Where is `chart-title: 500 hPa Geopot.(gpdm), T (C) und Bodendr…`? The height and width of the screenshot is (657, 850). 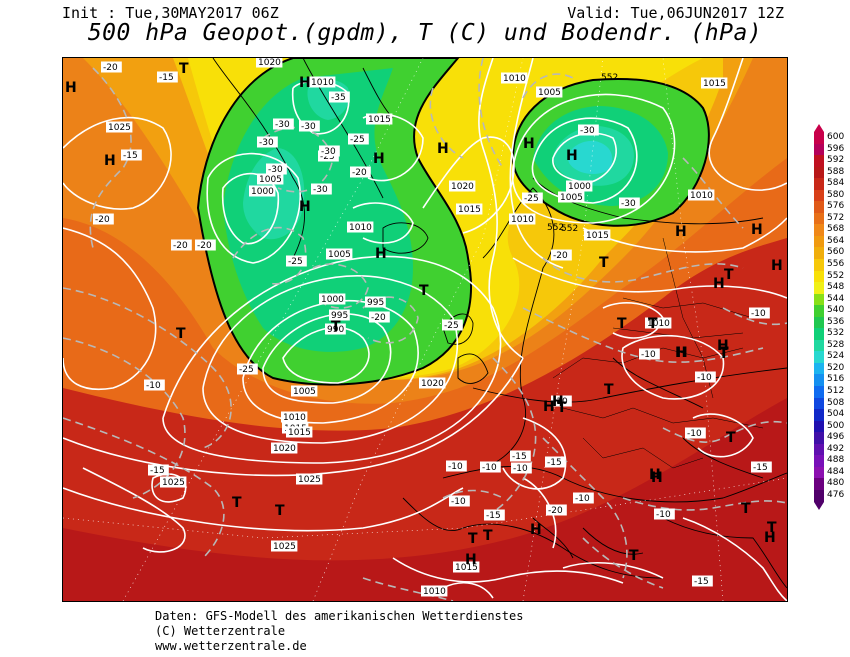
chart-title: 500 hPa Geopot.(gpdm), T (C) und Bodendr… is located at coordinates (425, 33).